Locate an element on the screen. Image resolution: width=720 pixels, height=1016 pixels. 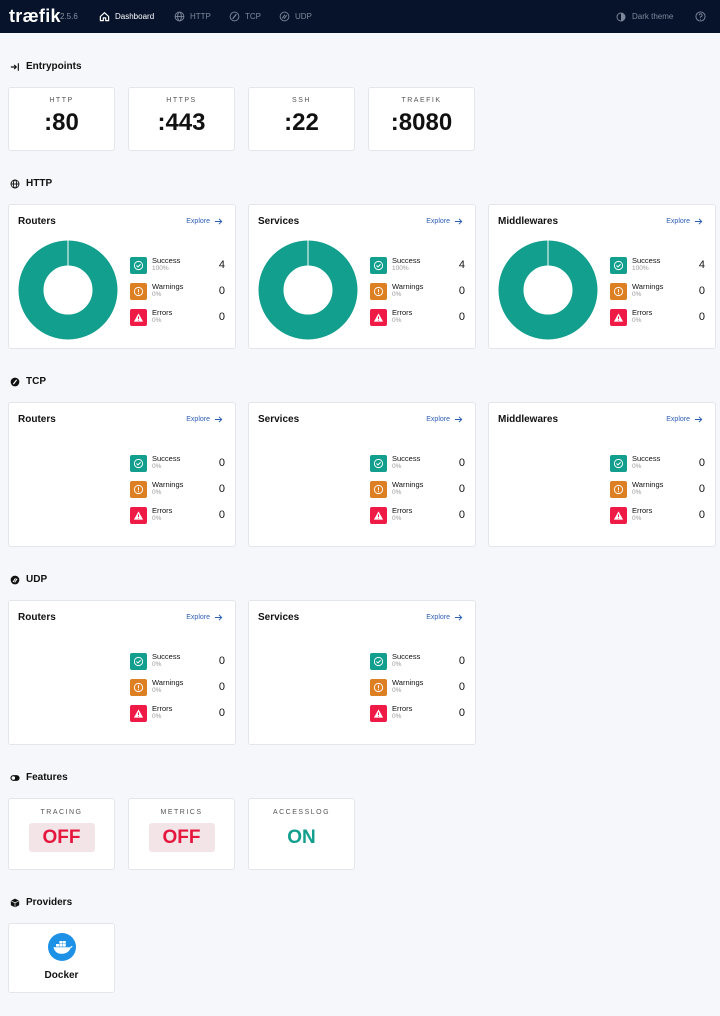
cube-icon is located at coordinates (15, 902).